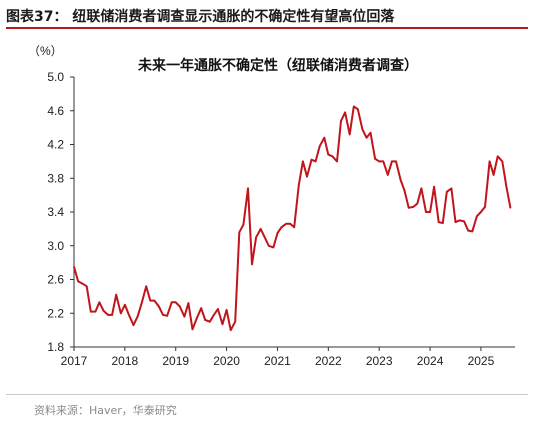 The image size is (534, 424). I want to click on x-axis: 2017 2018 2019 2020 2021 2022 2023 2024 2025, so click(288, 357).